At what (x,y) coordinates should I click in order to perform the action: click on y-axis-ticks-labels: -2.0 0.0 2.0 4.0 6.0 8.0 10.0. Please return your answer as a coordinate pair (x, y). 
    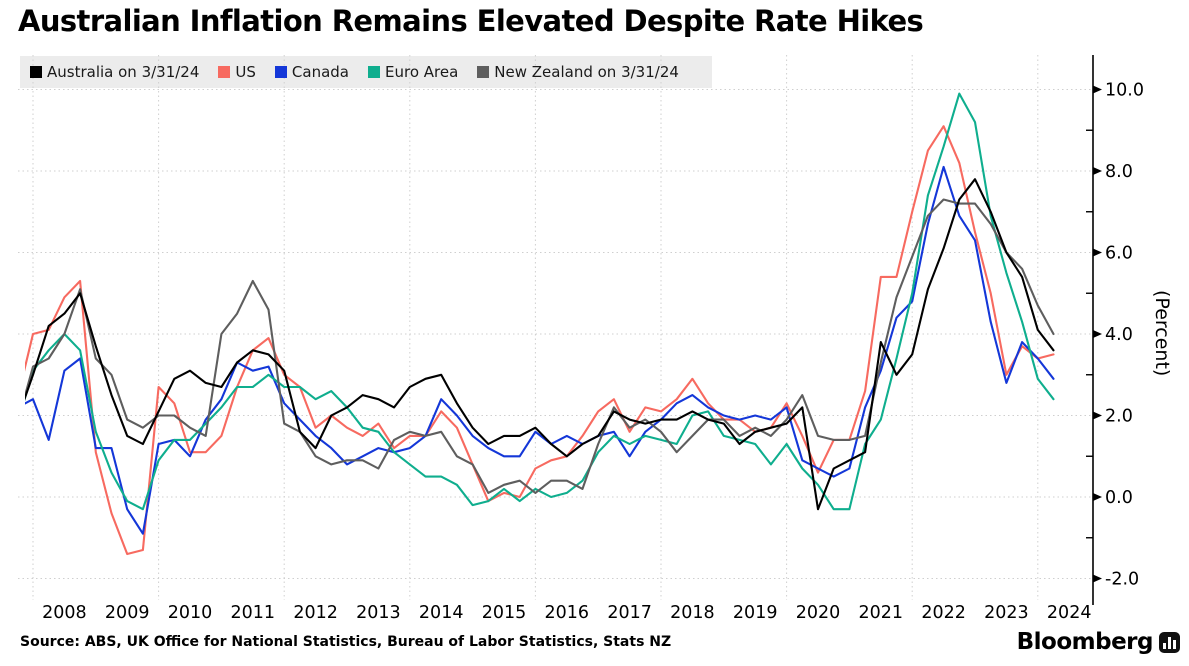
    Looking at the image, I should click on (1115, 335).